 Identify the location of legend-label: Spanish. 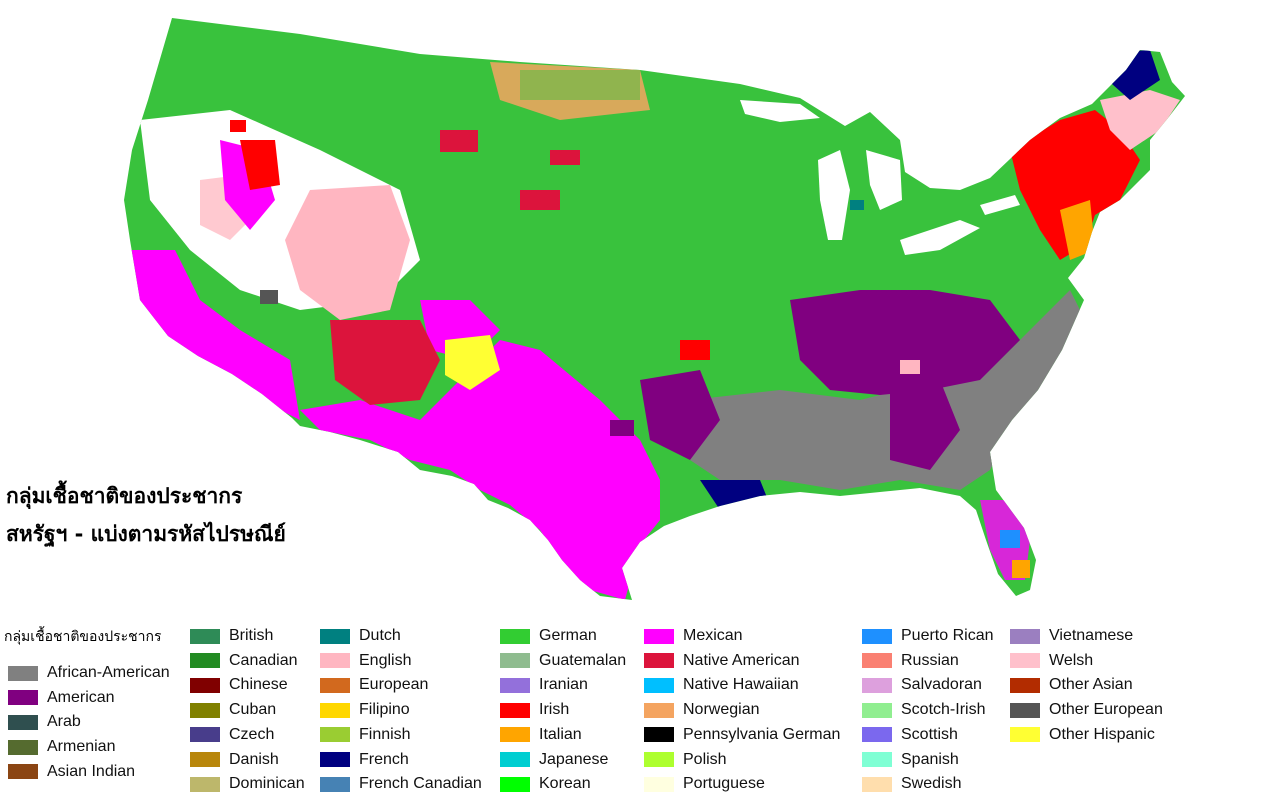
(930, 759).